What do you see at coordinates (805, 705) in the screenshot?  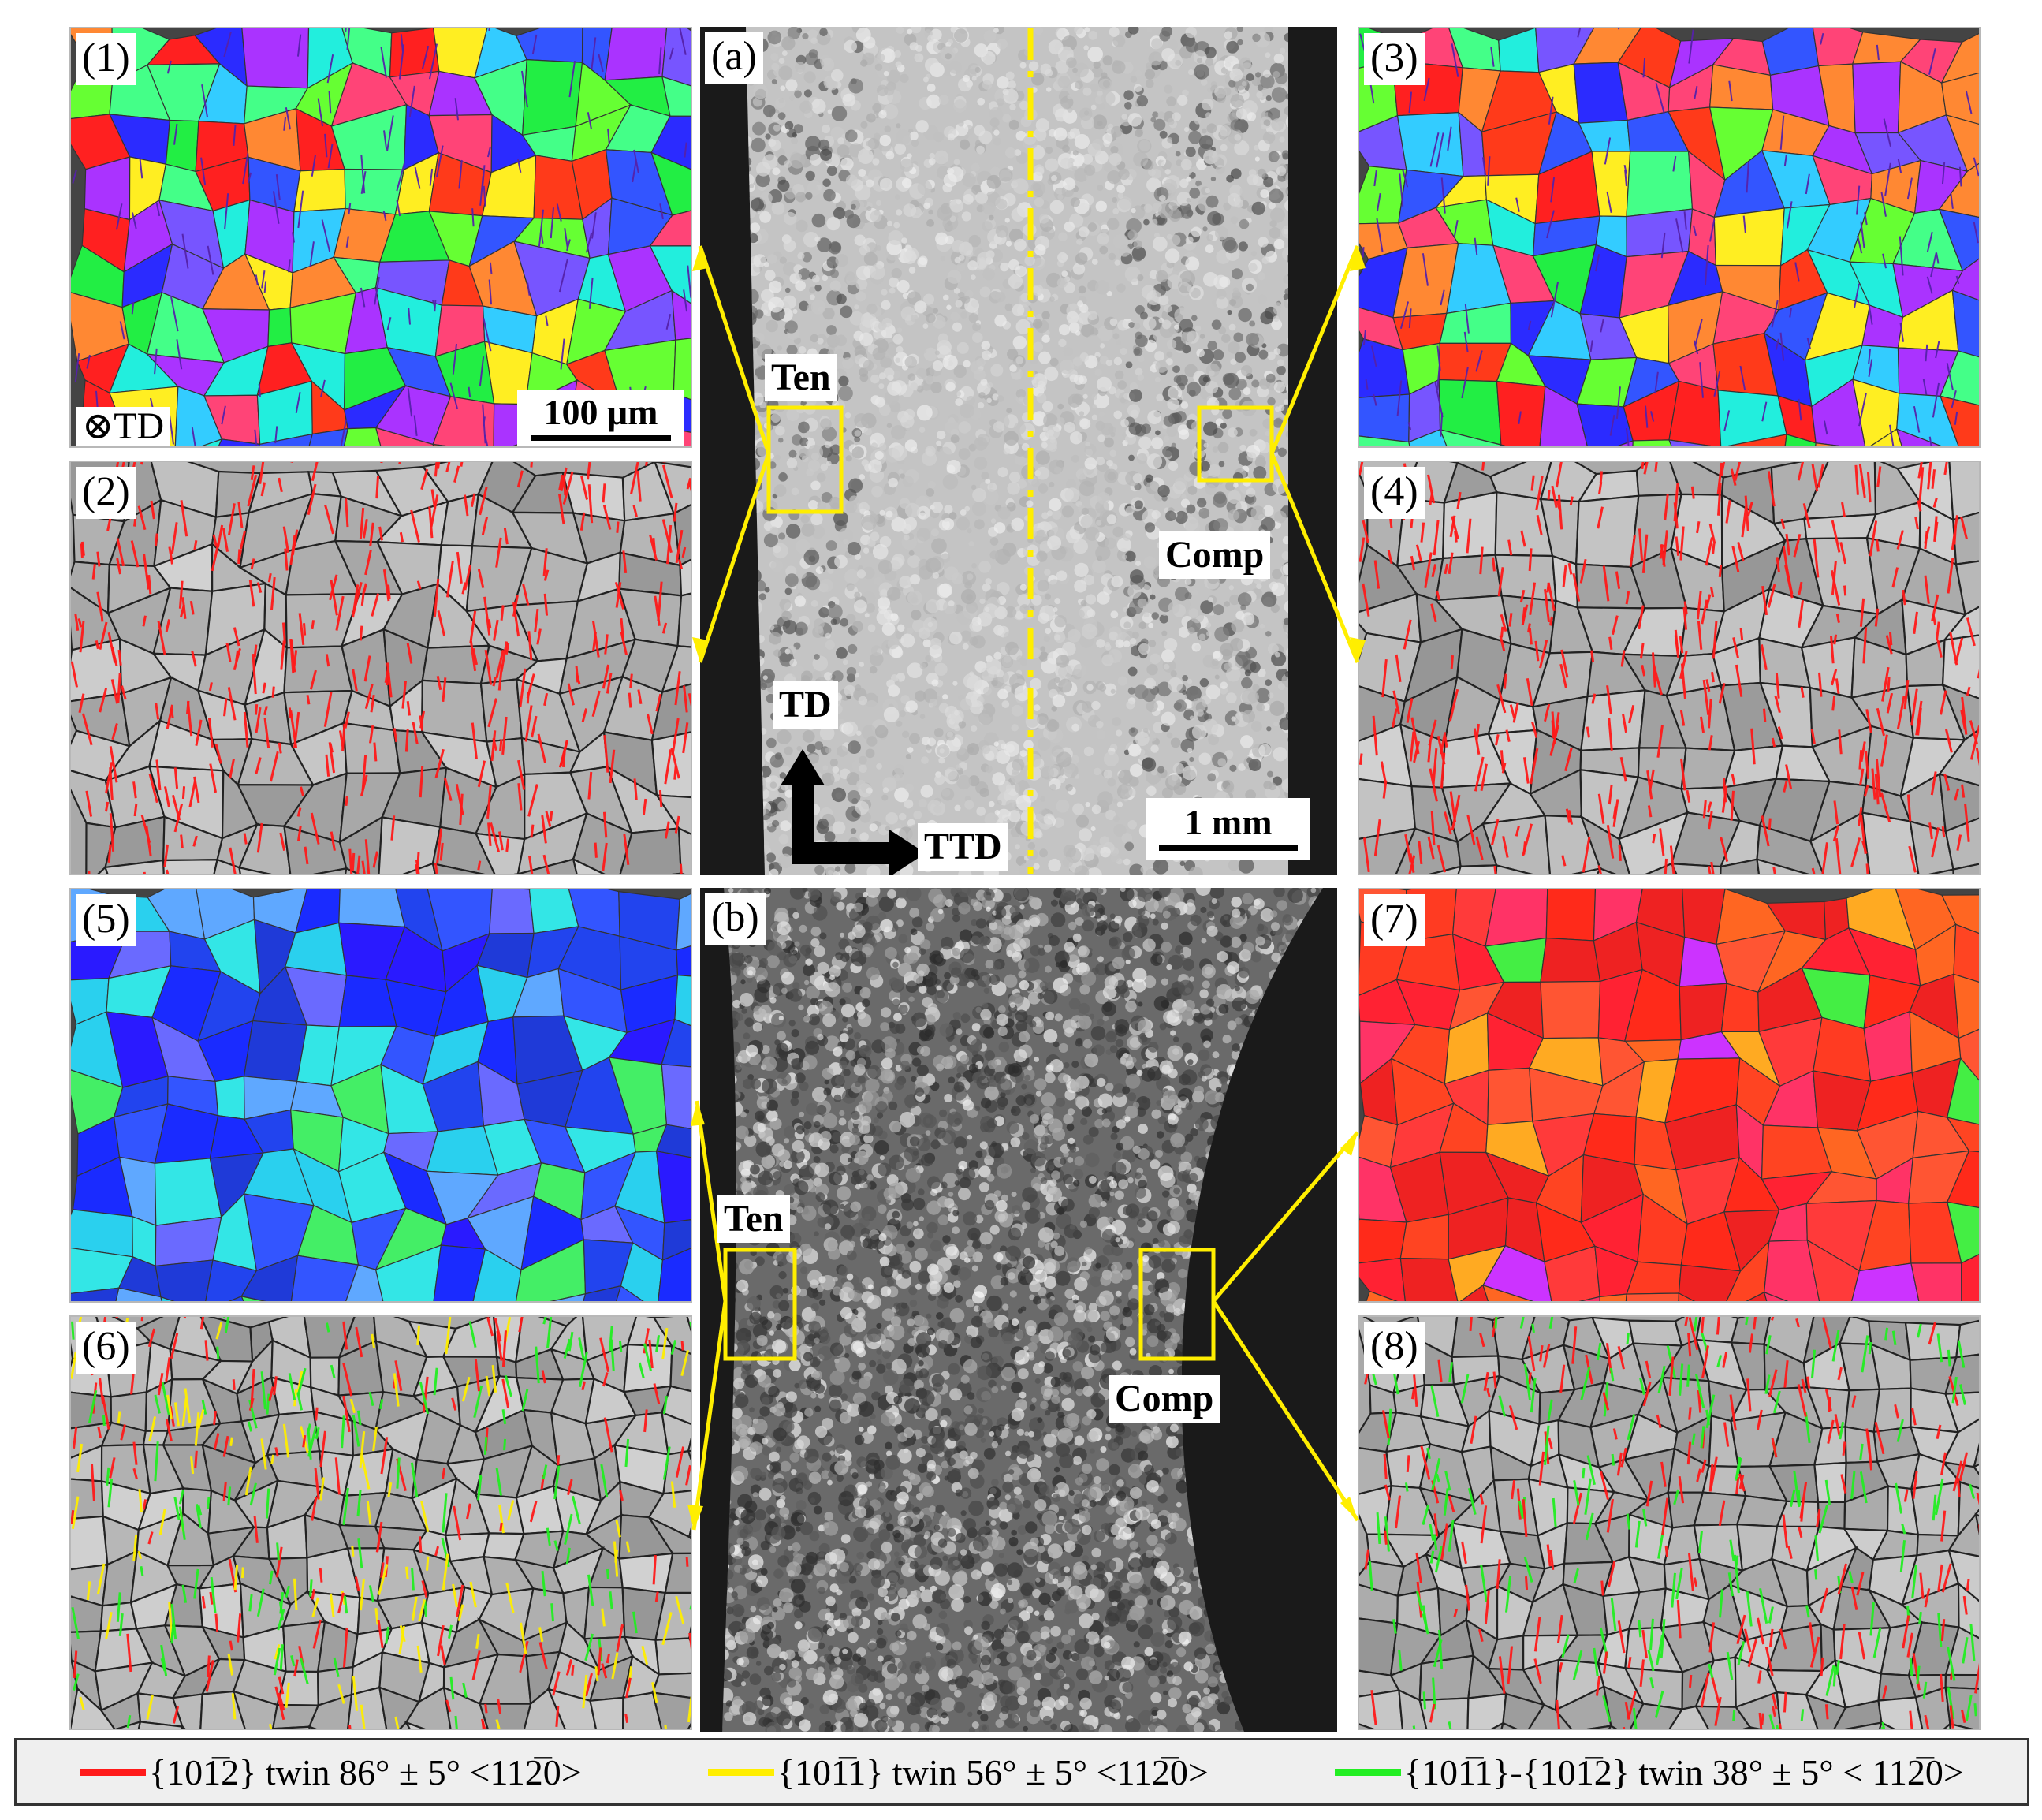 I see `td-direction-label: TD` at bounding box center [805, 705].